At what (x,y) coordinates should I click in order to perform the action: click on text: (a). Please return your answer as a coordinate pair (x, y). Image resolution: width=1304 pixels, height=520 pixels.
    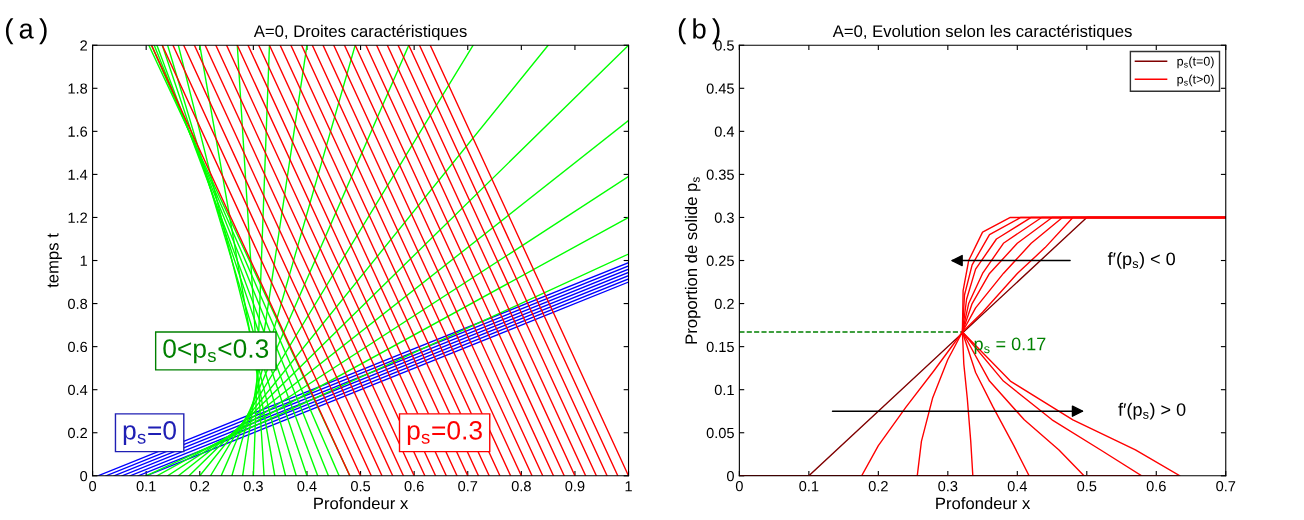
    Looking at the image, I should click on (26, 31).